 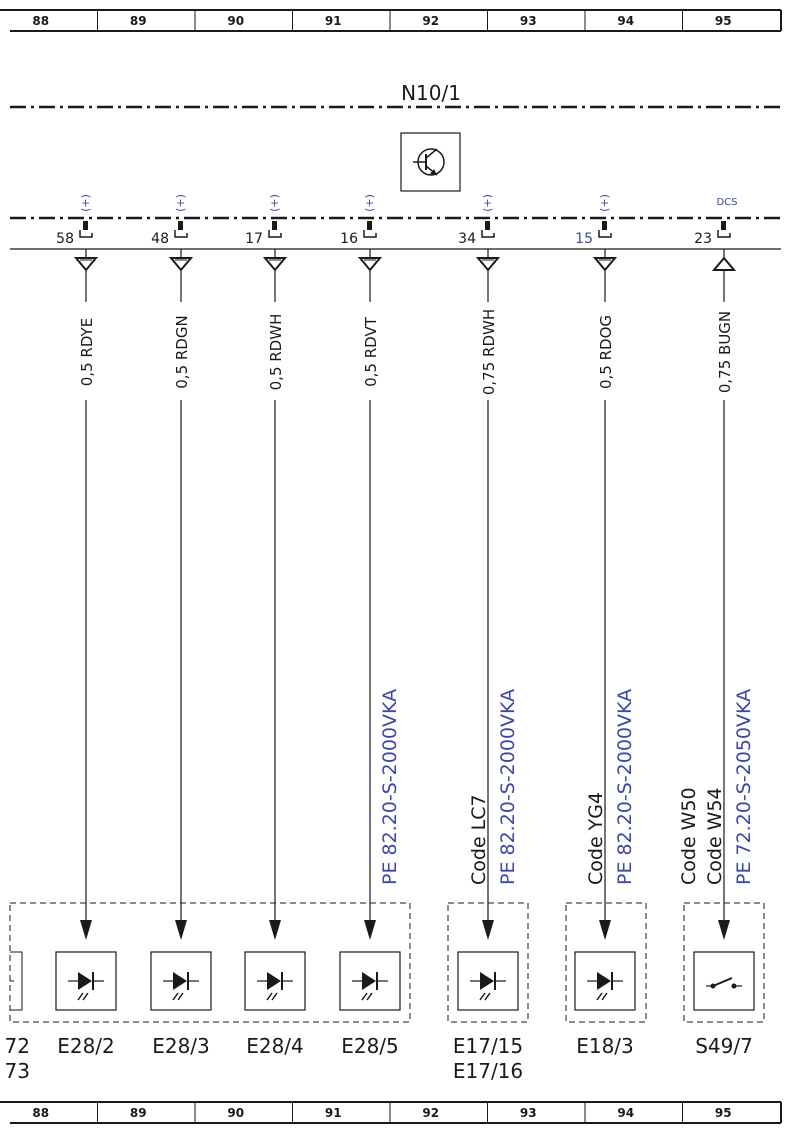 What do you see at coordinates (488, 1071) in the screenshot?
I see `component-label: E17/16` at bounding box center [488, 1071].